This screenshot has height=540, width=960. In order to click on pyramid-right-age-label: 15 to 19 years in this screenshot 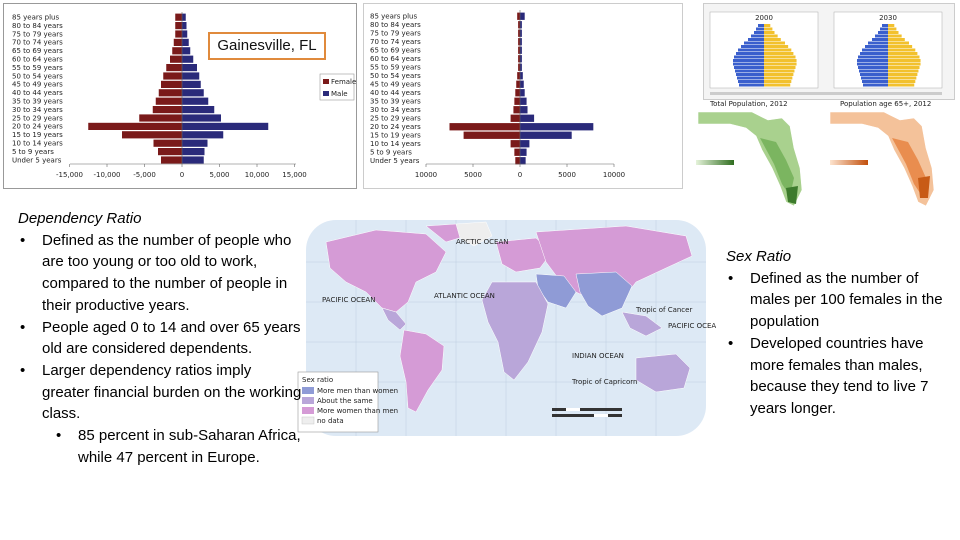, I will do `click(395, 136)`.